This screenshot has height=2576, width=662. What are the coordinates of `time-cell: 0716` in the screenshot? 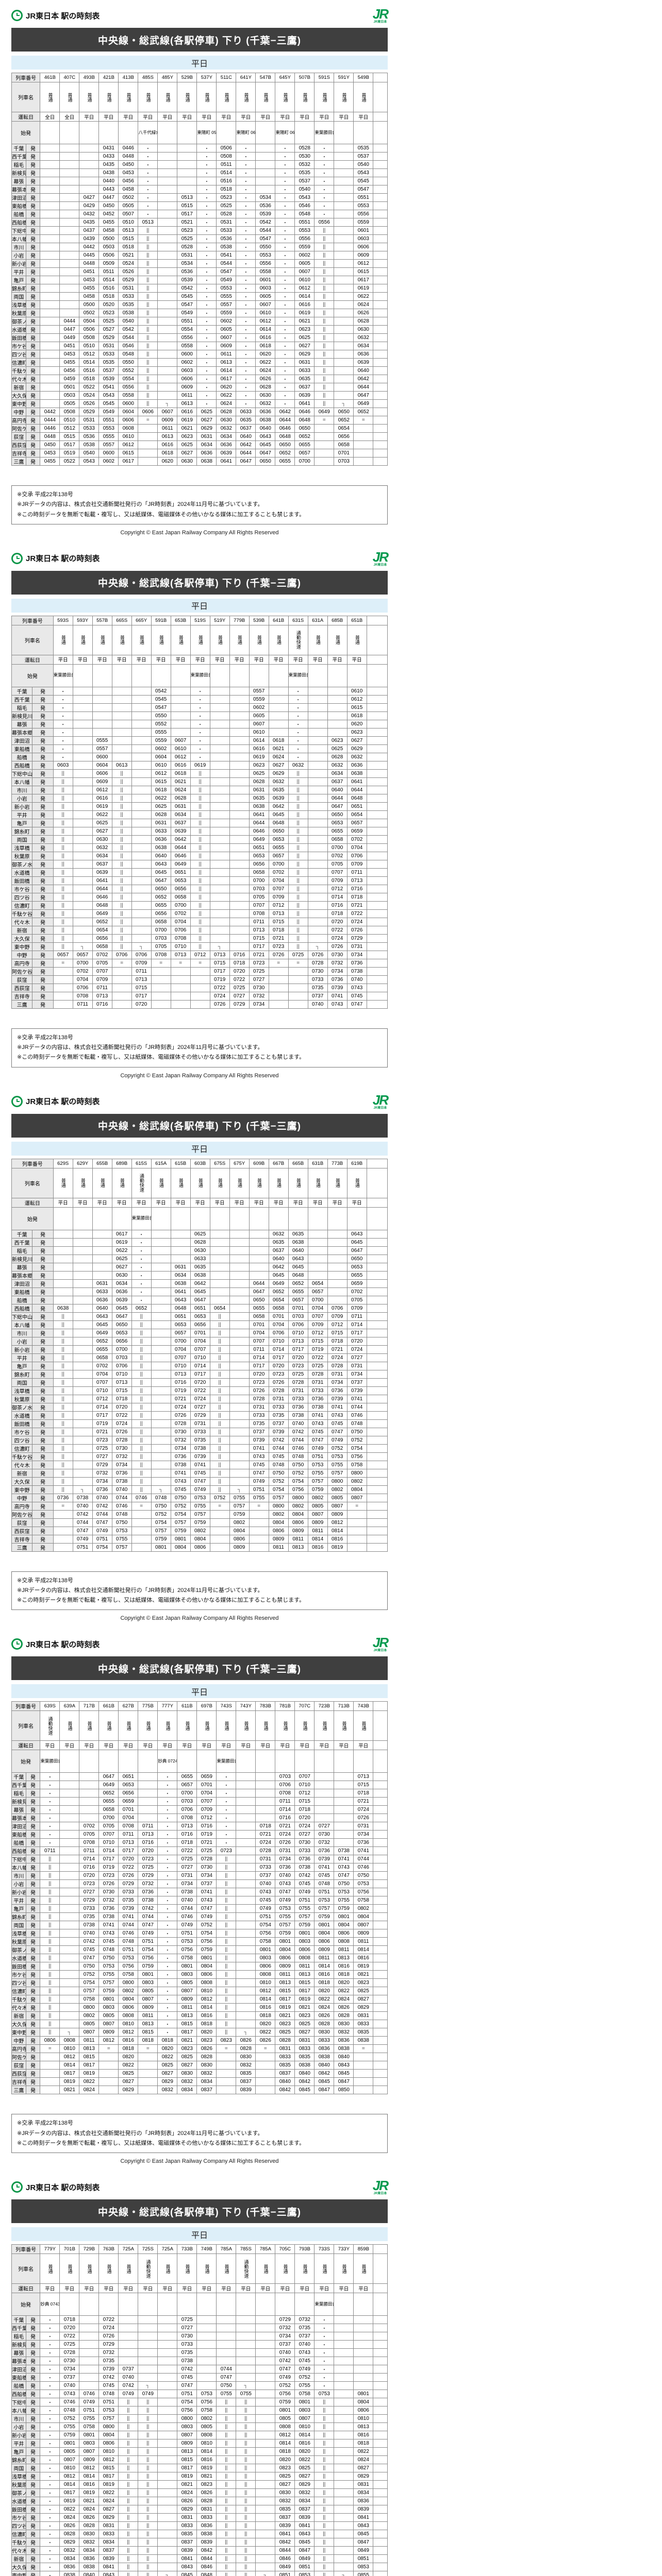 It's located at (239, 954).